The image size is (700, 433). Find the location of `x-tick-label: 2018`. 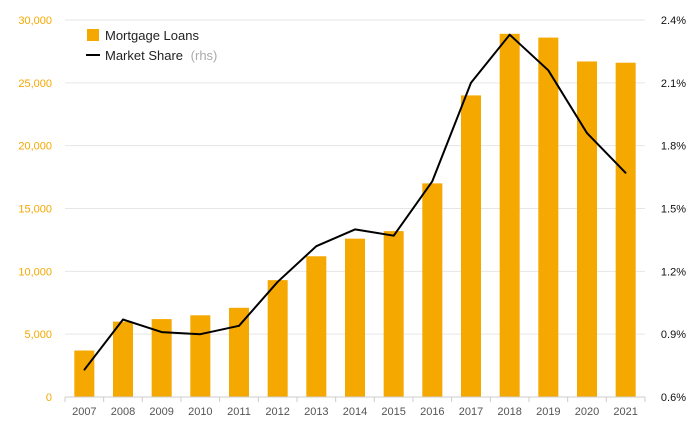

x-tick-label: 2018 is located at coordinates (509, 412).